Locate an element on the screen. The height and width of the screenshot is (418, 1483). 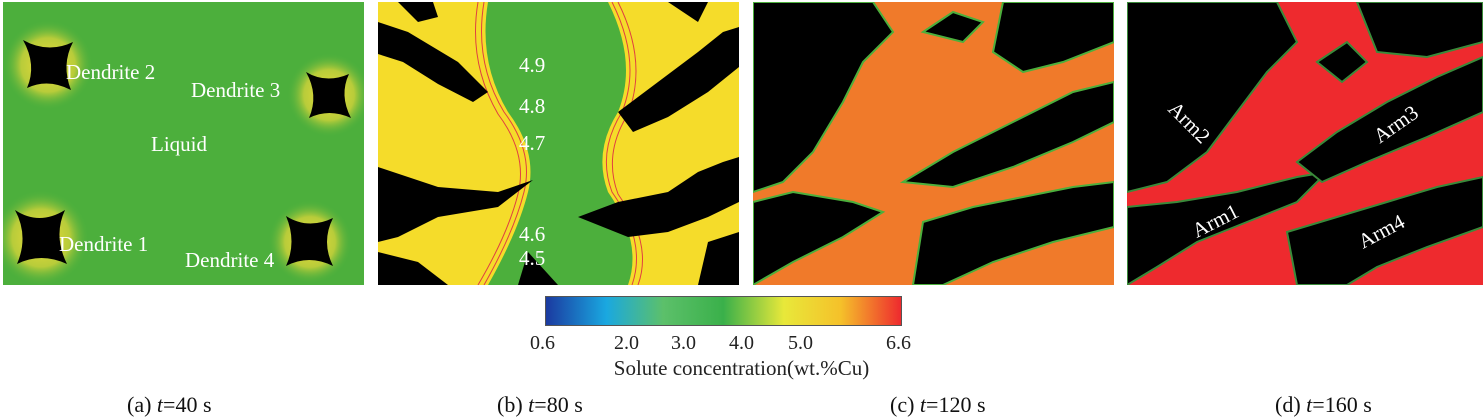
colorbar-tick-5: 6.6 is located at coordinates (898, 343).